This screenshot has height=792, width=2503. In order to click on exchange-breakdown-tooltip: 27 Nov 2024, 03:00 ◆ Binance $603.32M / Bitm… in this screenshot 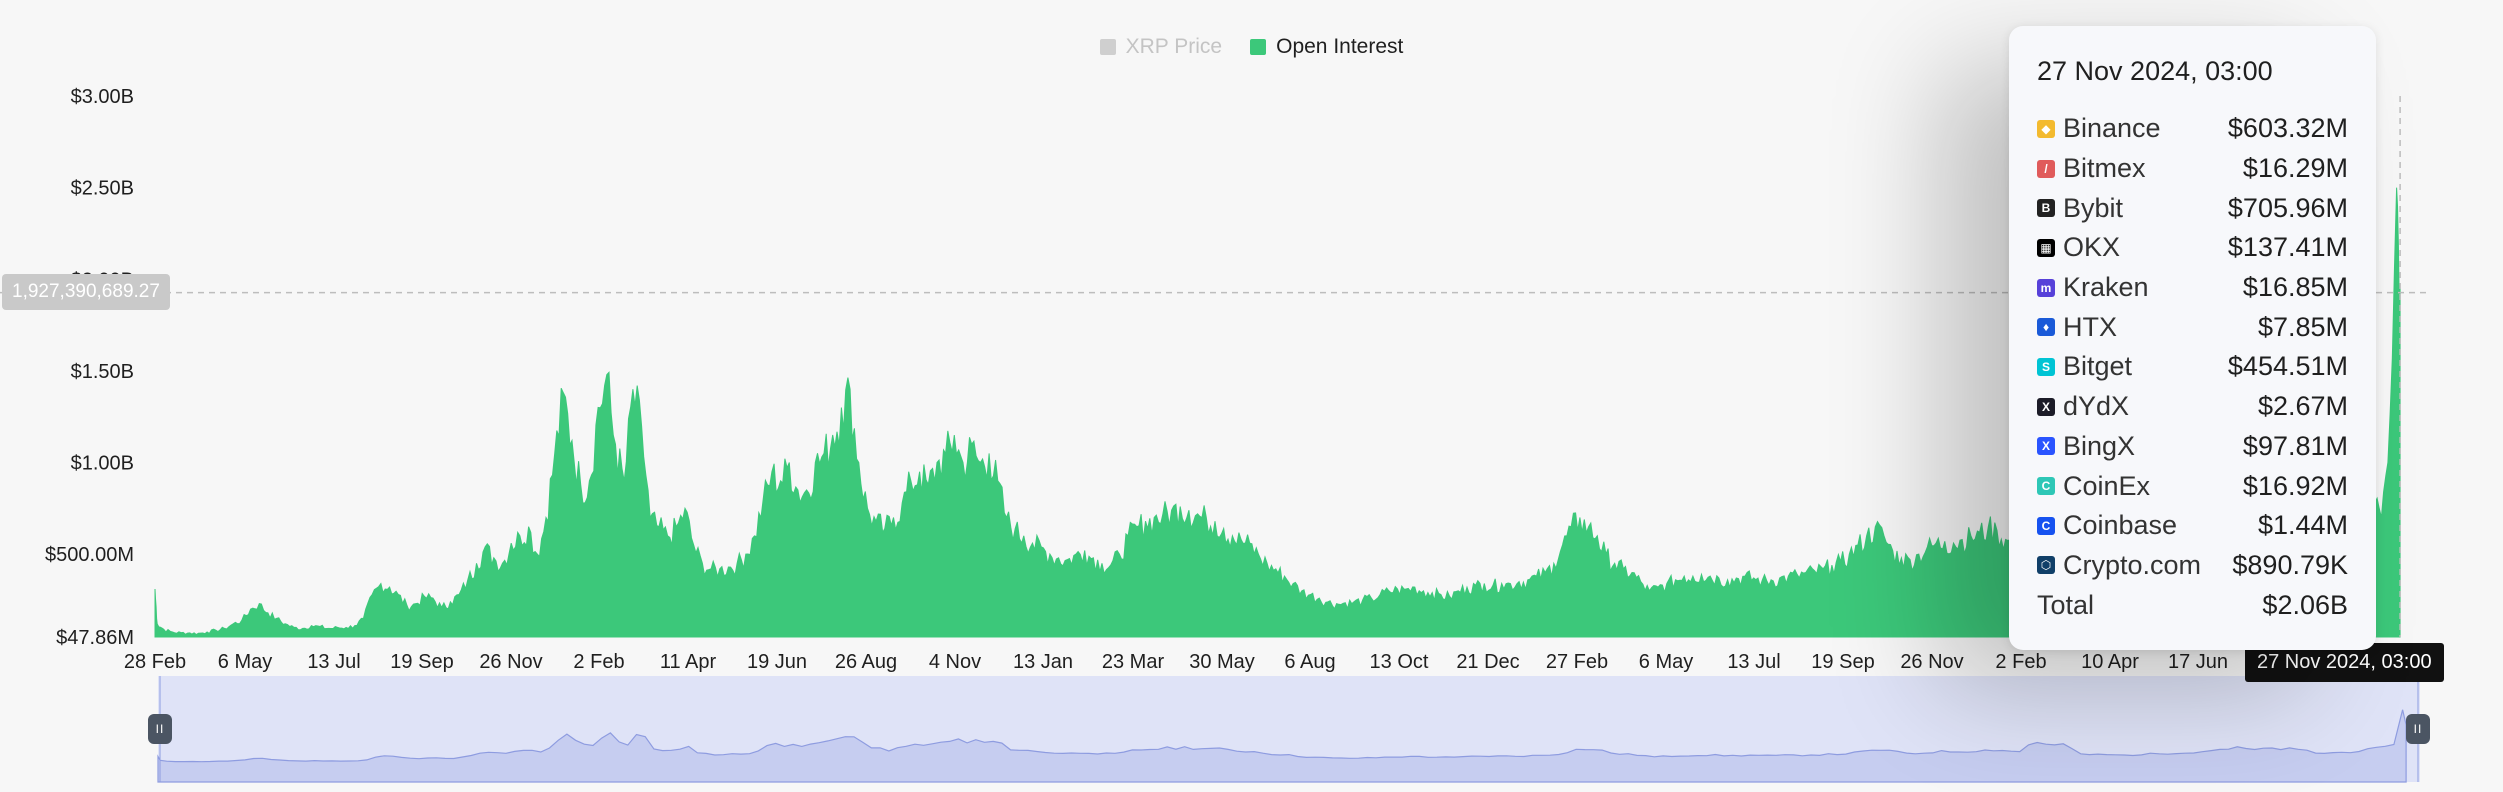, I will do `click(2192, 338)`.